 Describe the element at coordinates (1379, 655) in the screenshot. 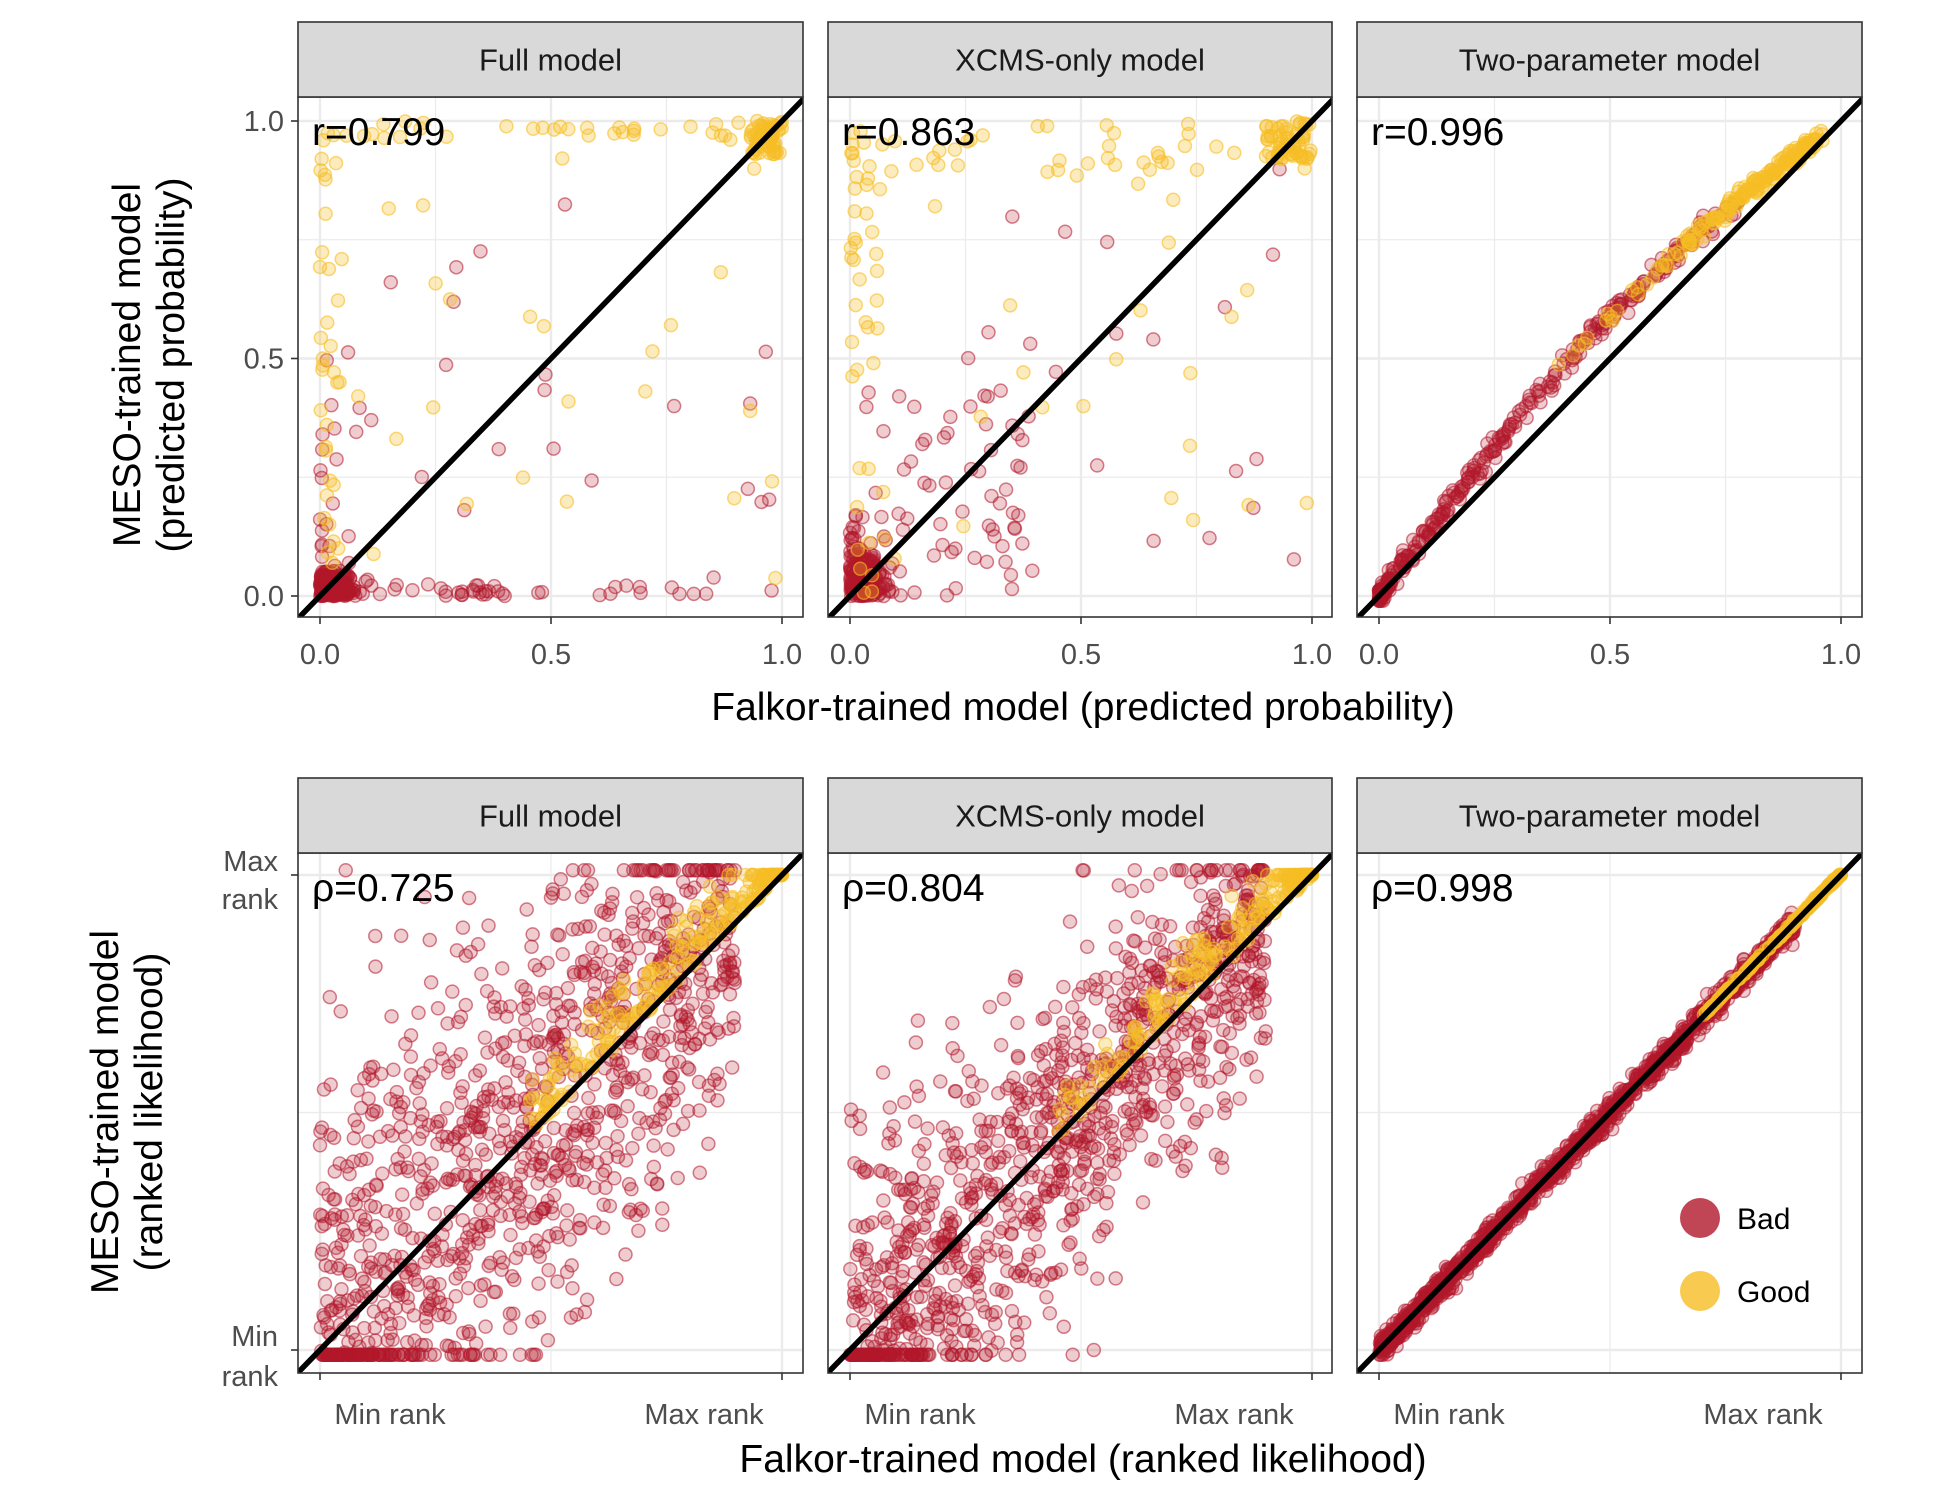

I see `x-tick-label: 0.0` at that location.